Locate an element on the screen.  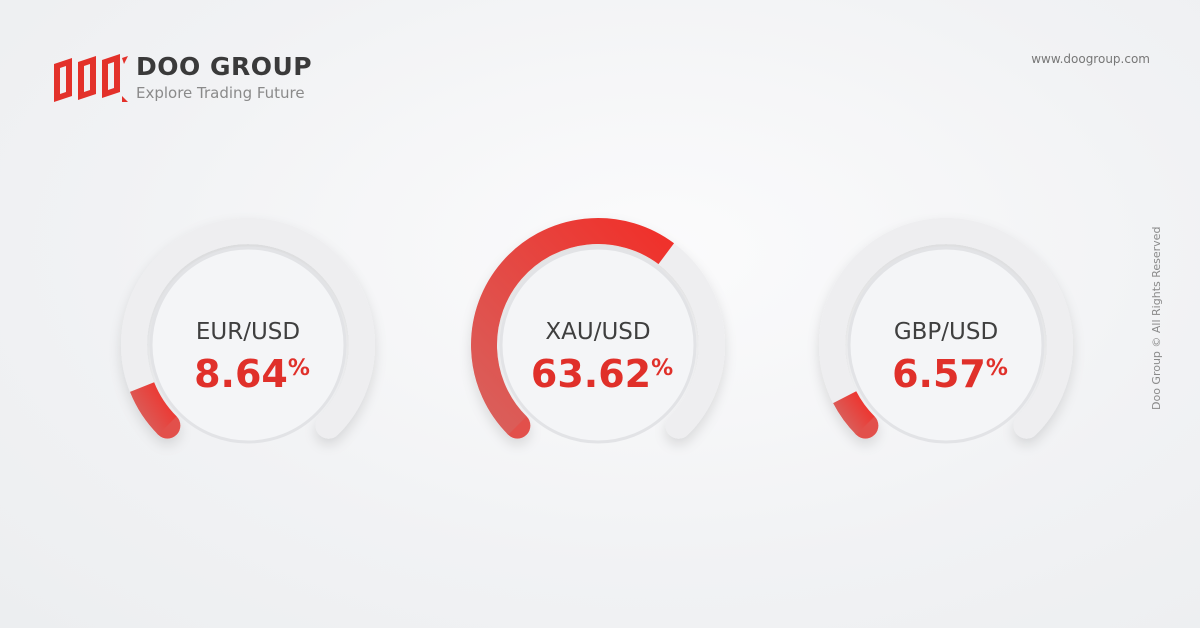
doo-logo-icon is located at coordinates (91, 78).